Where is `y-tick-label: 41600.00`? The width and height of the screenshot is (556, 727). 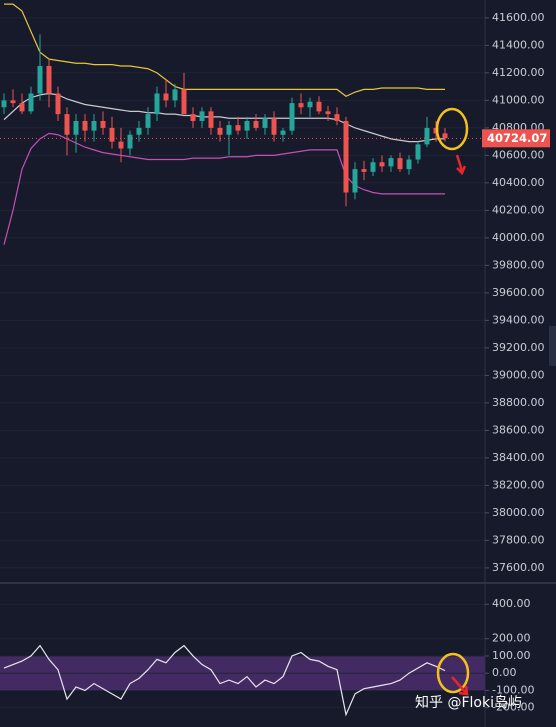 y-tick-label: 41600.00 is located at coordinates (518, 17).